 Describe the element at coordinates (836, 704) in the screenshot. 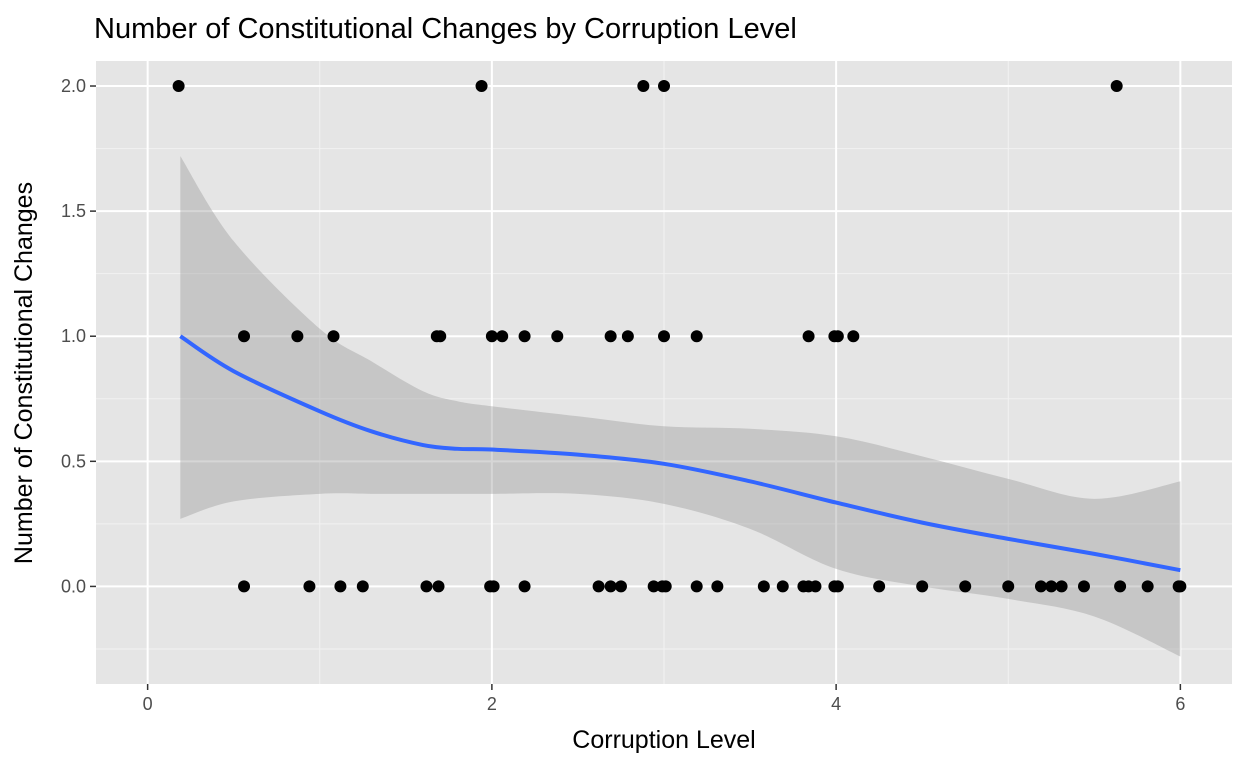

I see `x-tick-label: 4` at that location.